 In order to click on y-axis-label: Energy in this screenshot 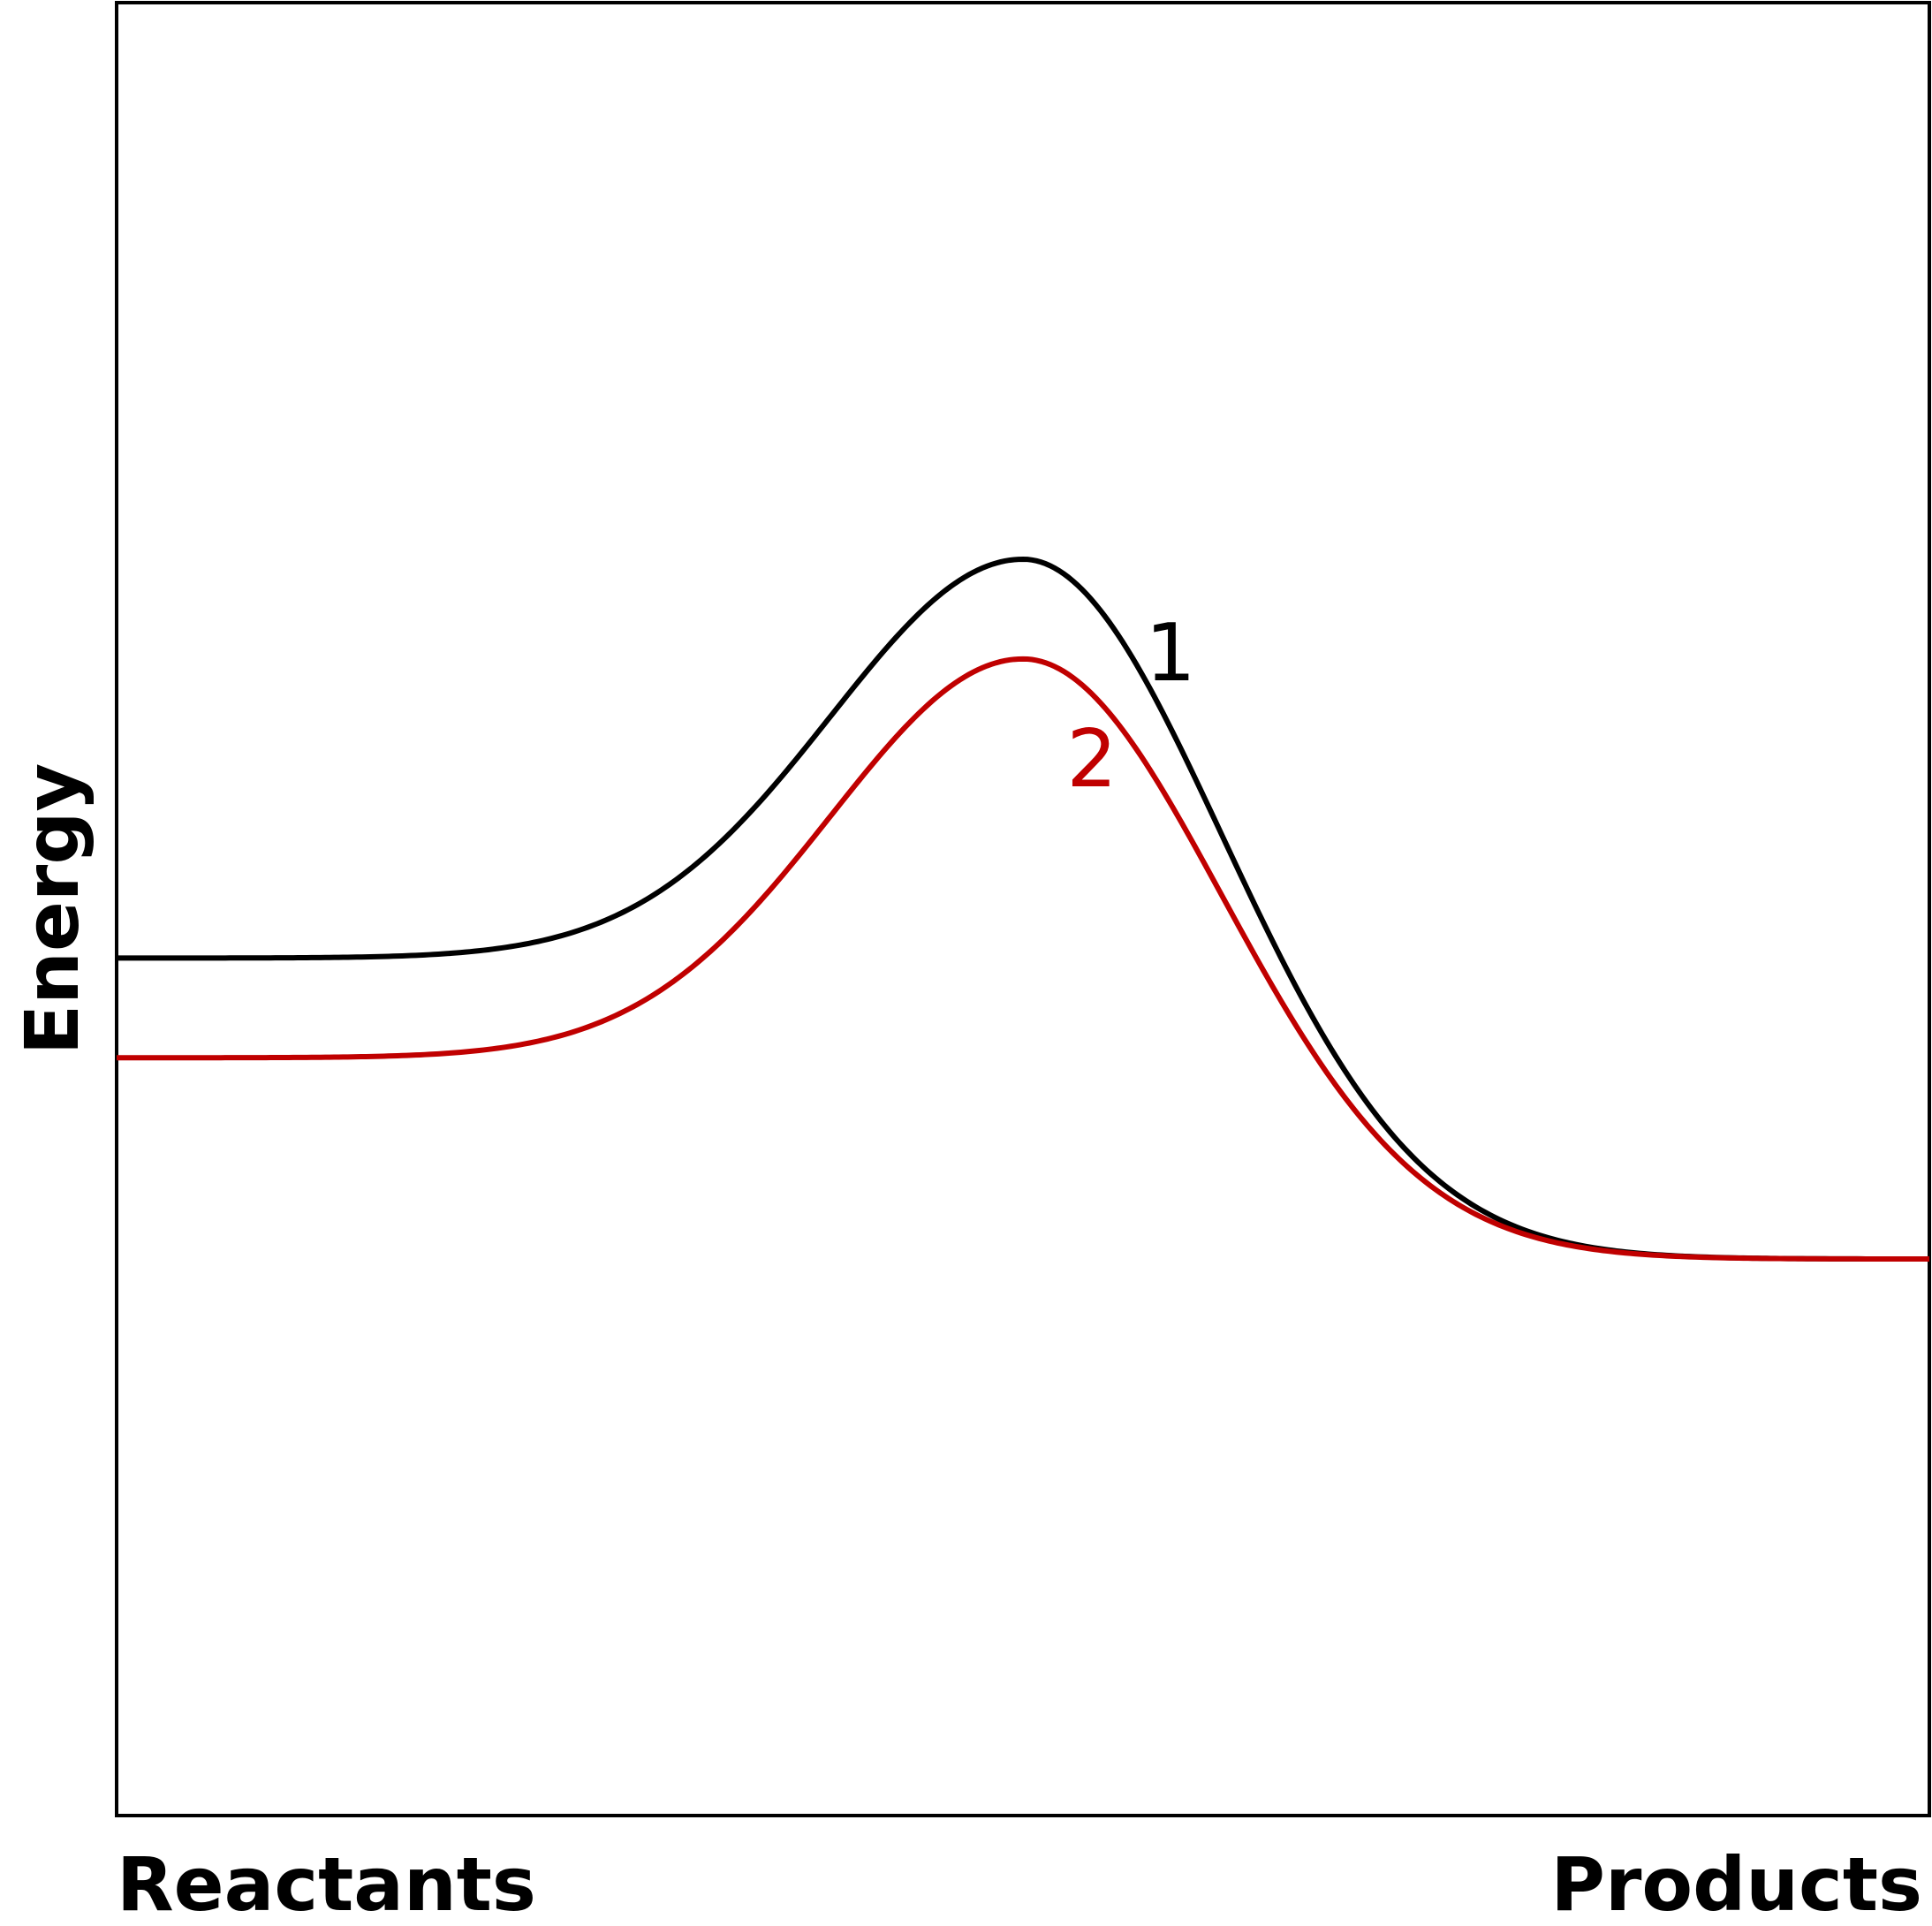, I will do `click(52, 909)`.